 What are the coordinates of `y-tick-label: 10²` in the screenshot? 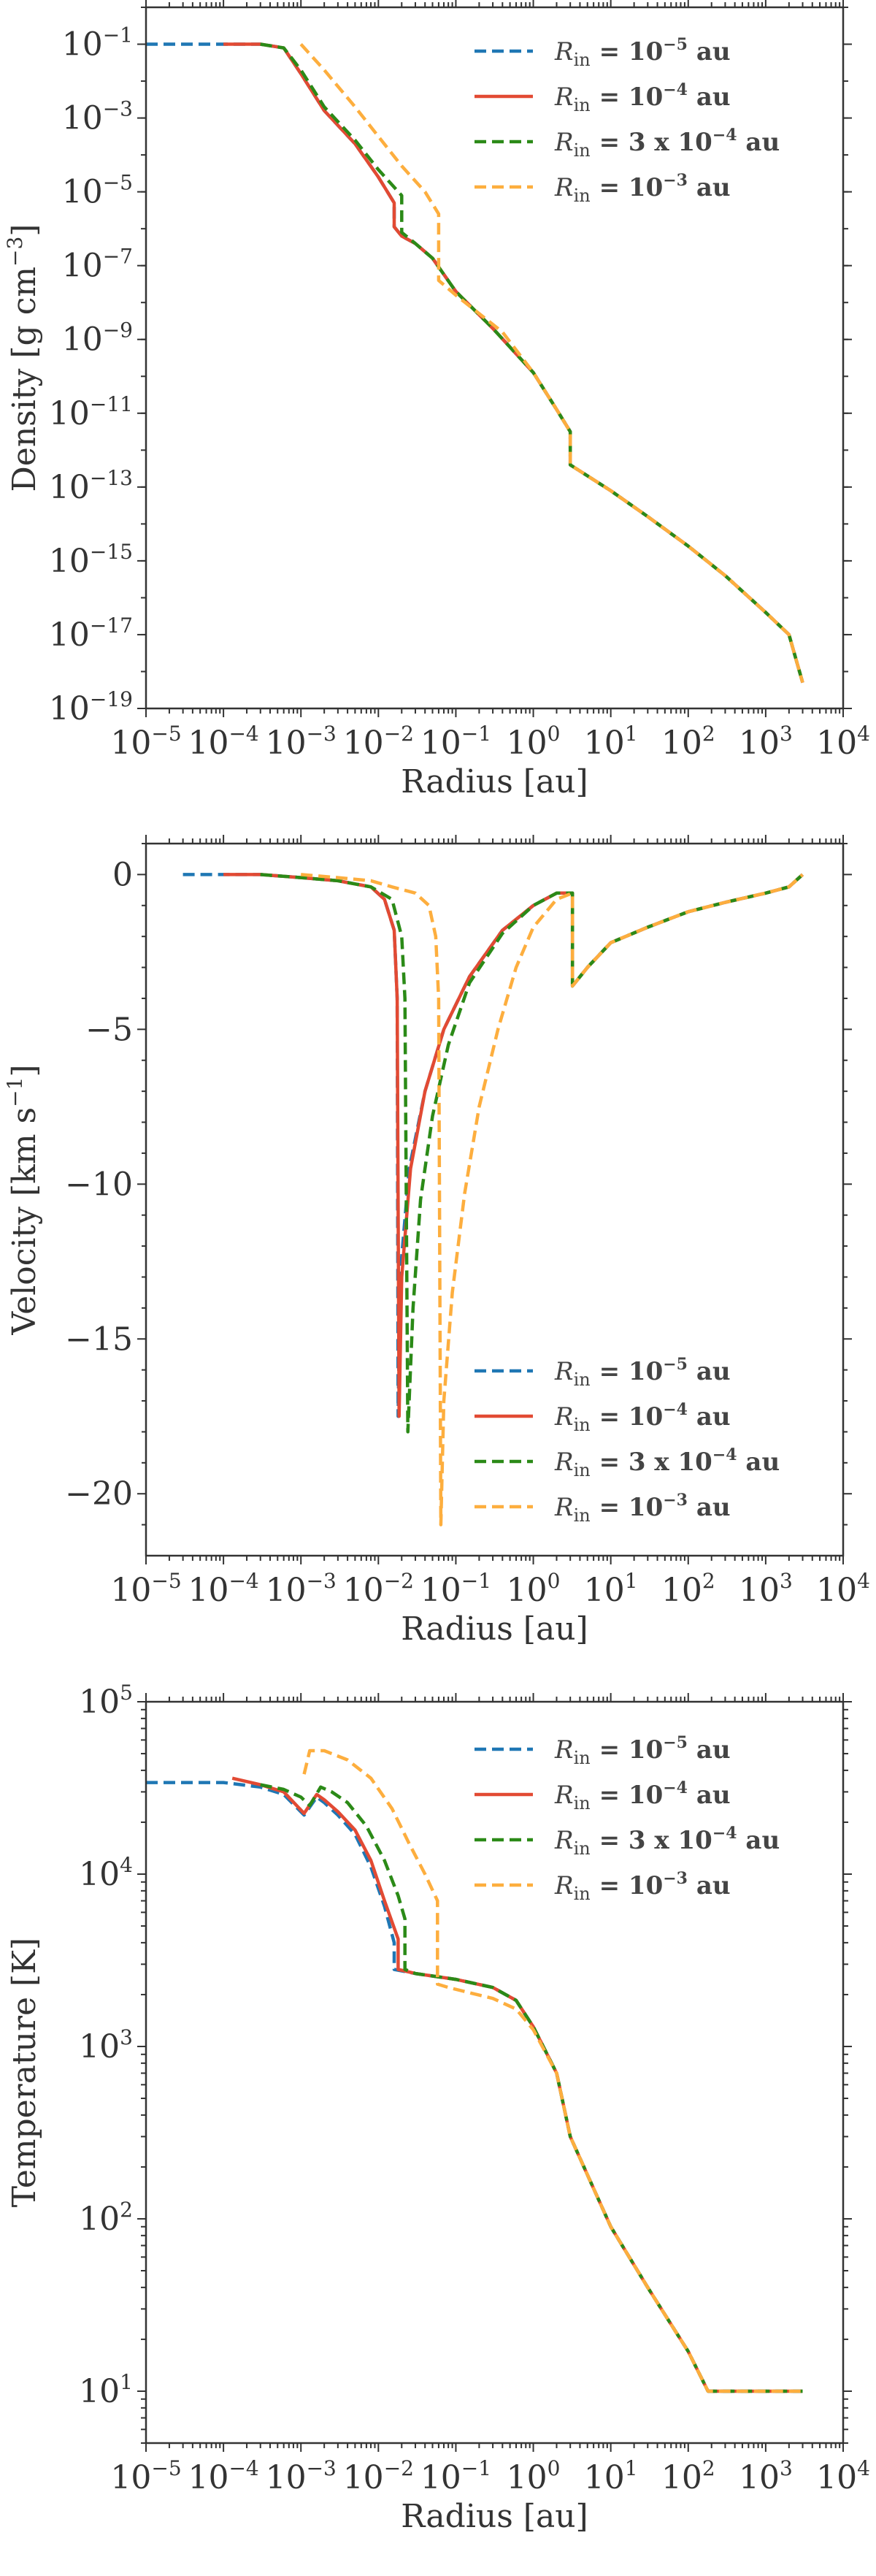 It's located at (106, 2218).